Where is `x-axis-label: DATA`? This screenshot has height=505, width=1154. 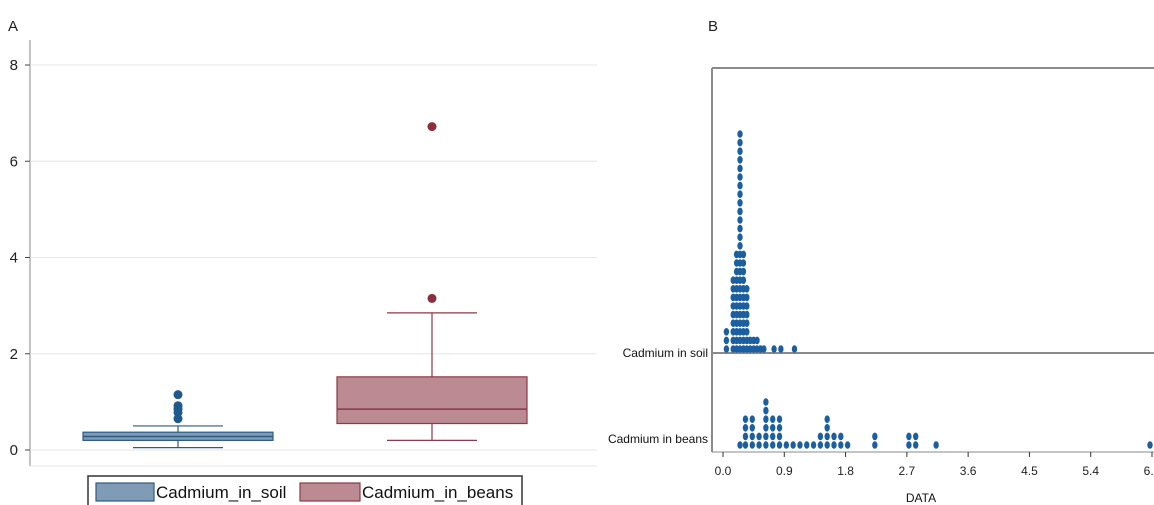
x-axis-label: DATA is located at coordinates (921, 498).